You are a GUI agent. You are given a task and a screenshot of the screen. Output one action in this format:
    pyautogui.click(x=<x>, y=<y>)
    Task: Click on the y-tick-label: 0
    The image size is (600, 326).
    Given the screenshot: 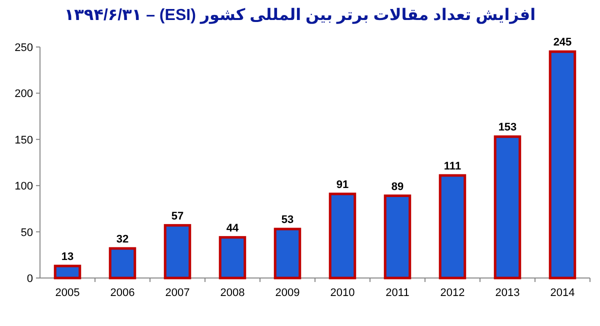 What is the action you would take?
    pyautogui.click(x=29, y=279)
    